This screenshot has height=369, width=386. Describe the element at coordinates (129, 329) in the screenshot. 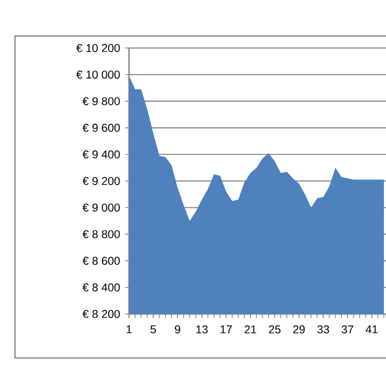

I see `x-tick-label: 1` at that location.